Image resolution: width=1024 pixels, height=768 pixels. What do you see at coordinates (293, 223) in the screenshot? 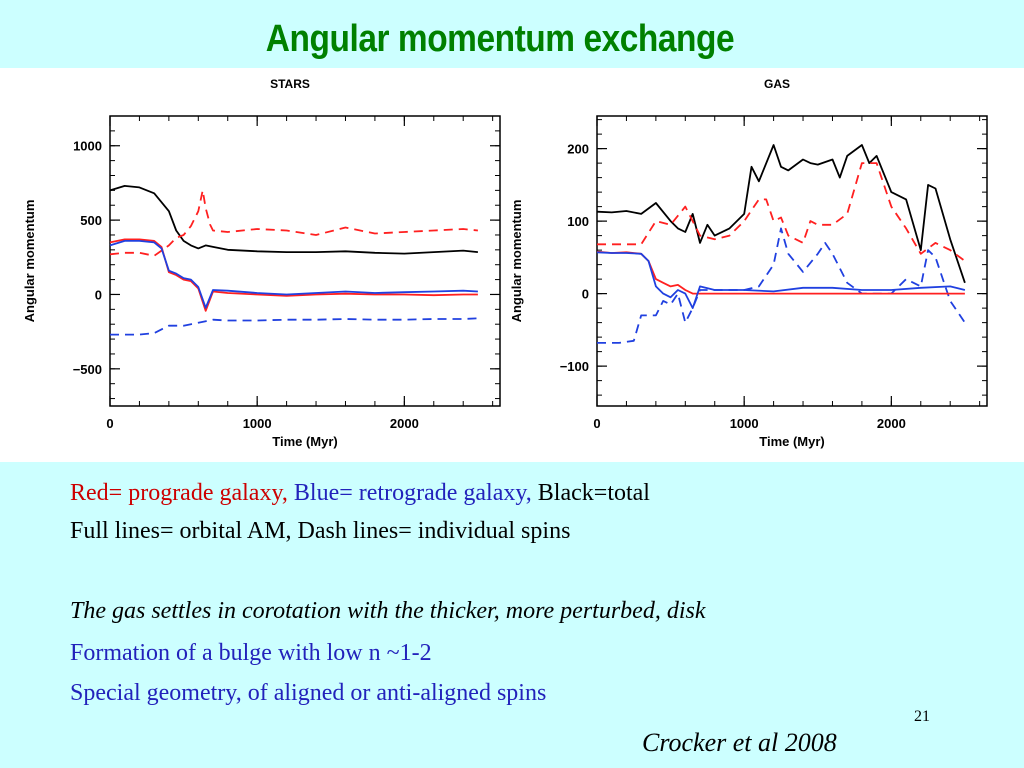
I see `stars-series-red-dashed` at bounding box center [293, 223].